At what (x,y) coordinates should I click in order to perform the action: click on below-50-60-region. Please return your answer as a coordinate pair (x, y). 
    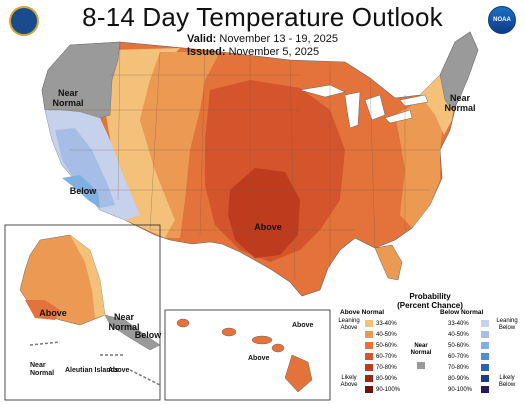
    Looking at the image, I should click on (81, 191).